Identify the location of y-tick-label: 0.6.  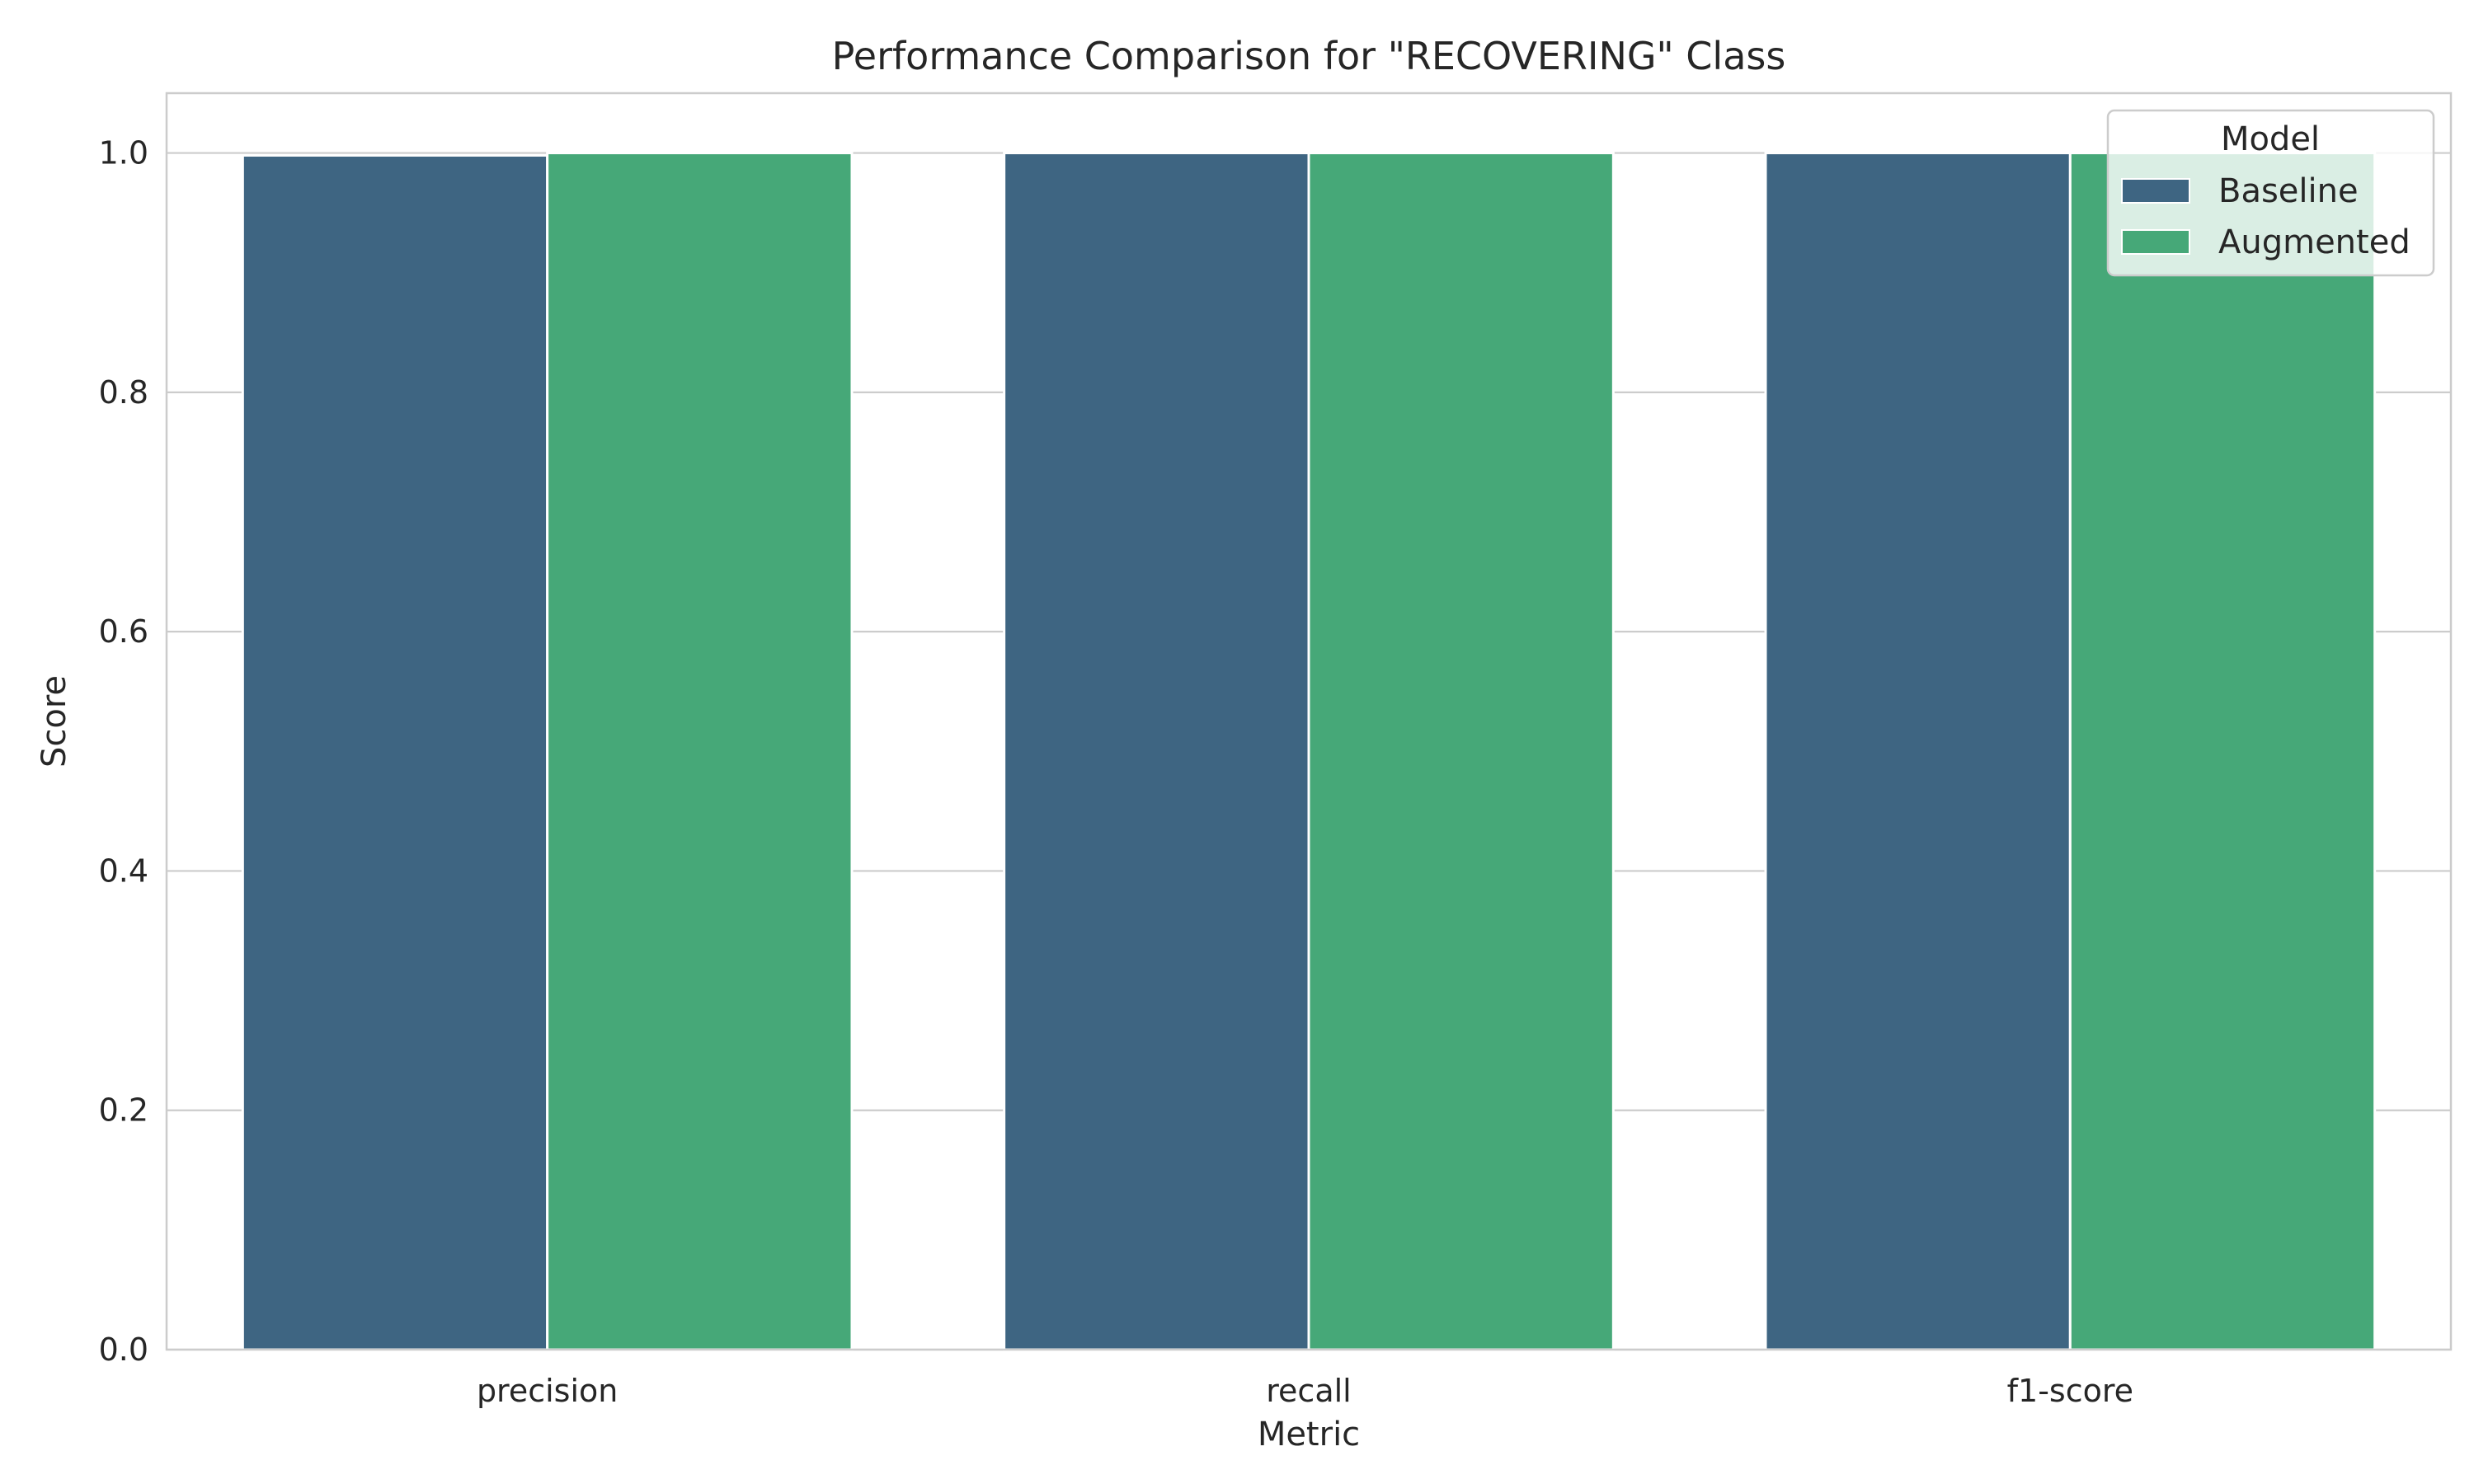
(123, 631).